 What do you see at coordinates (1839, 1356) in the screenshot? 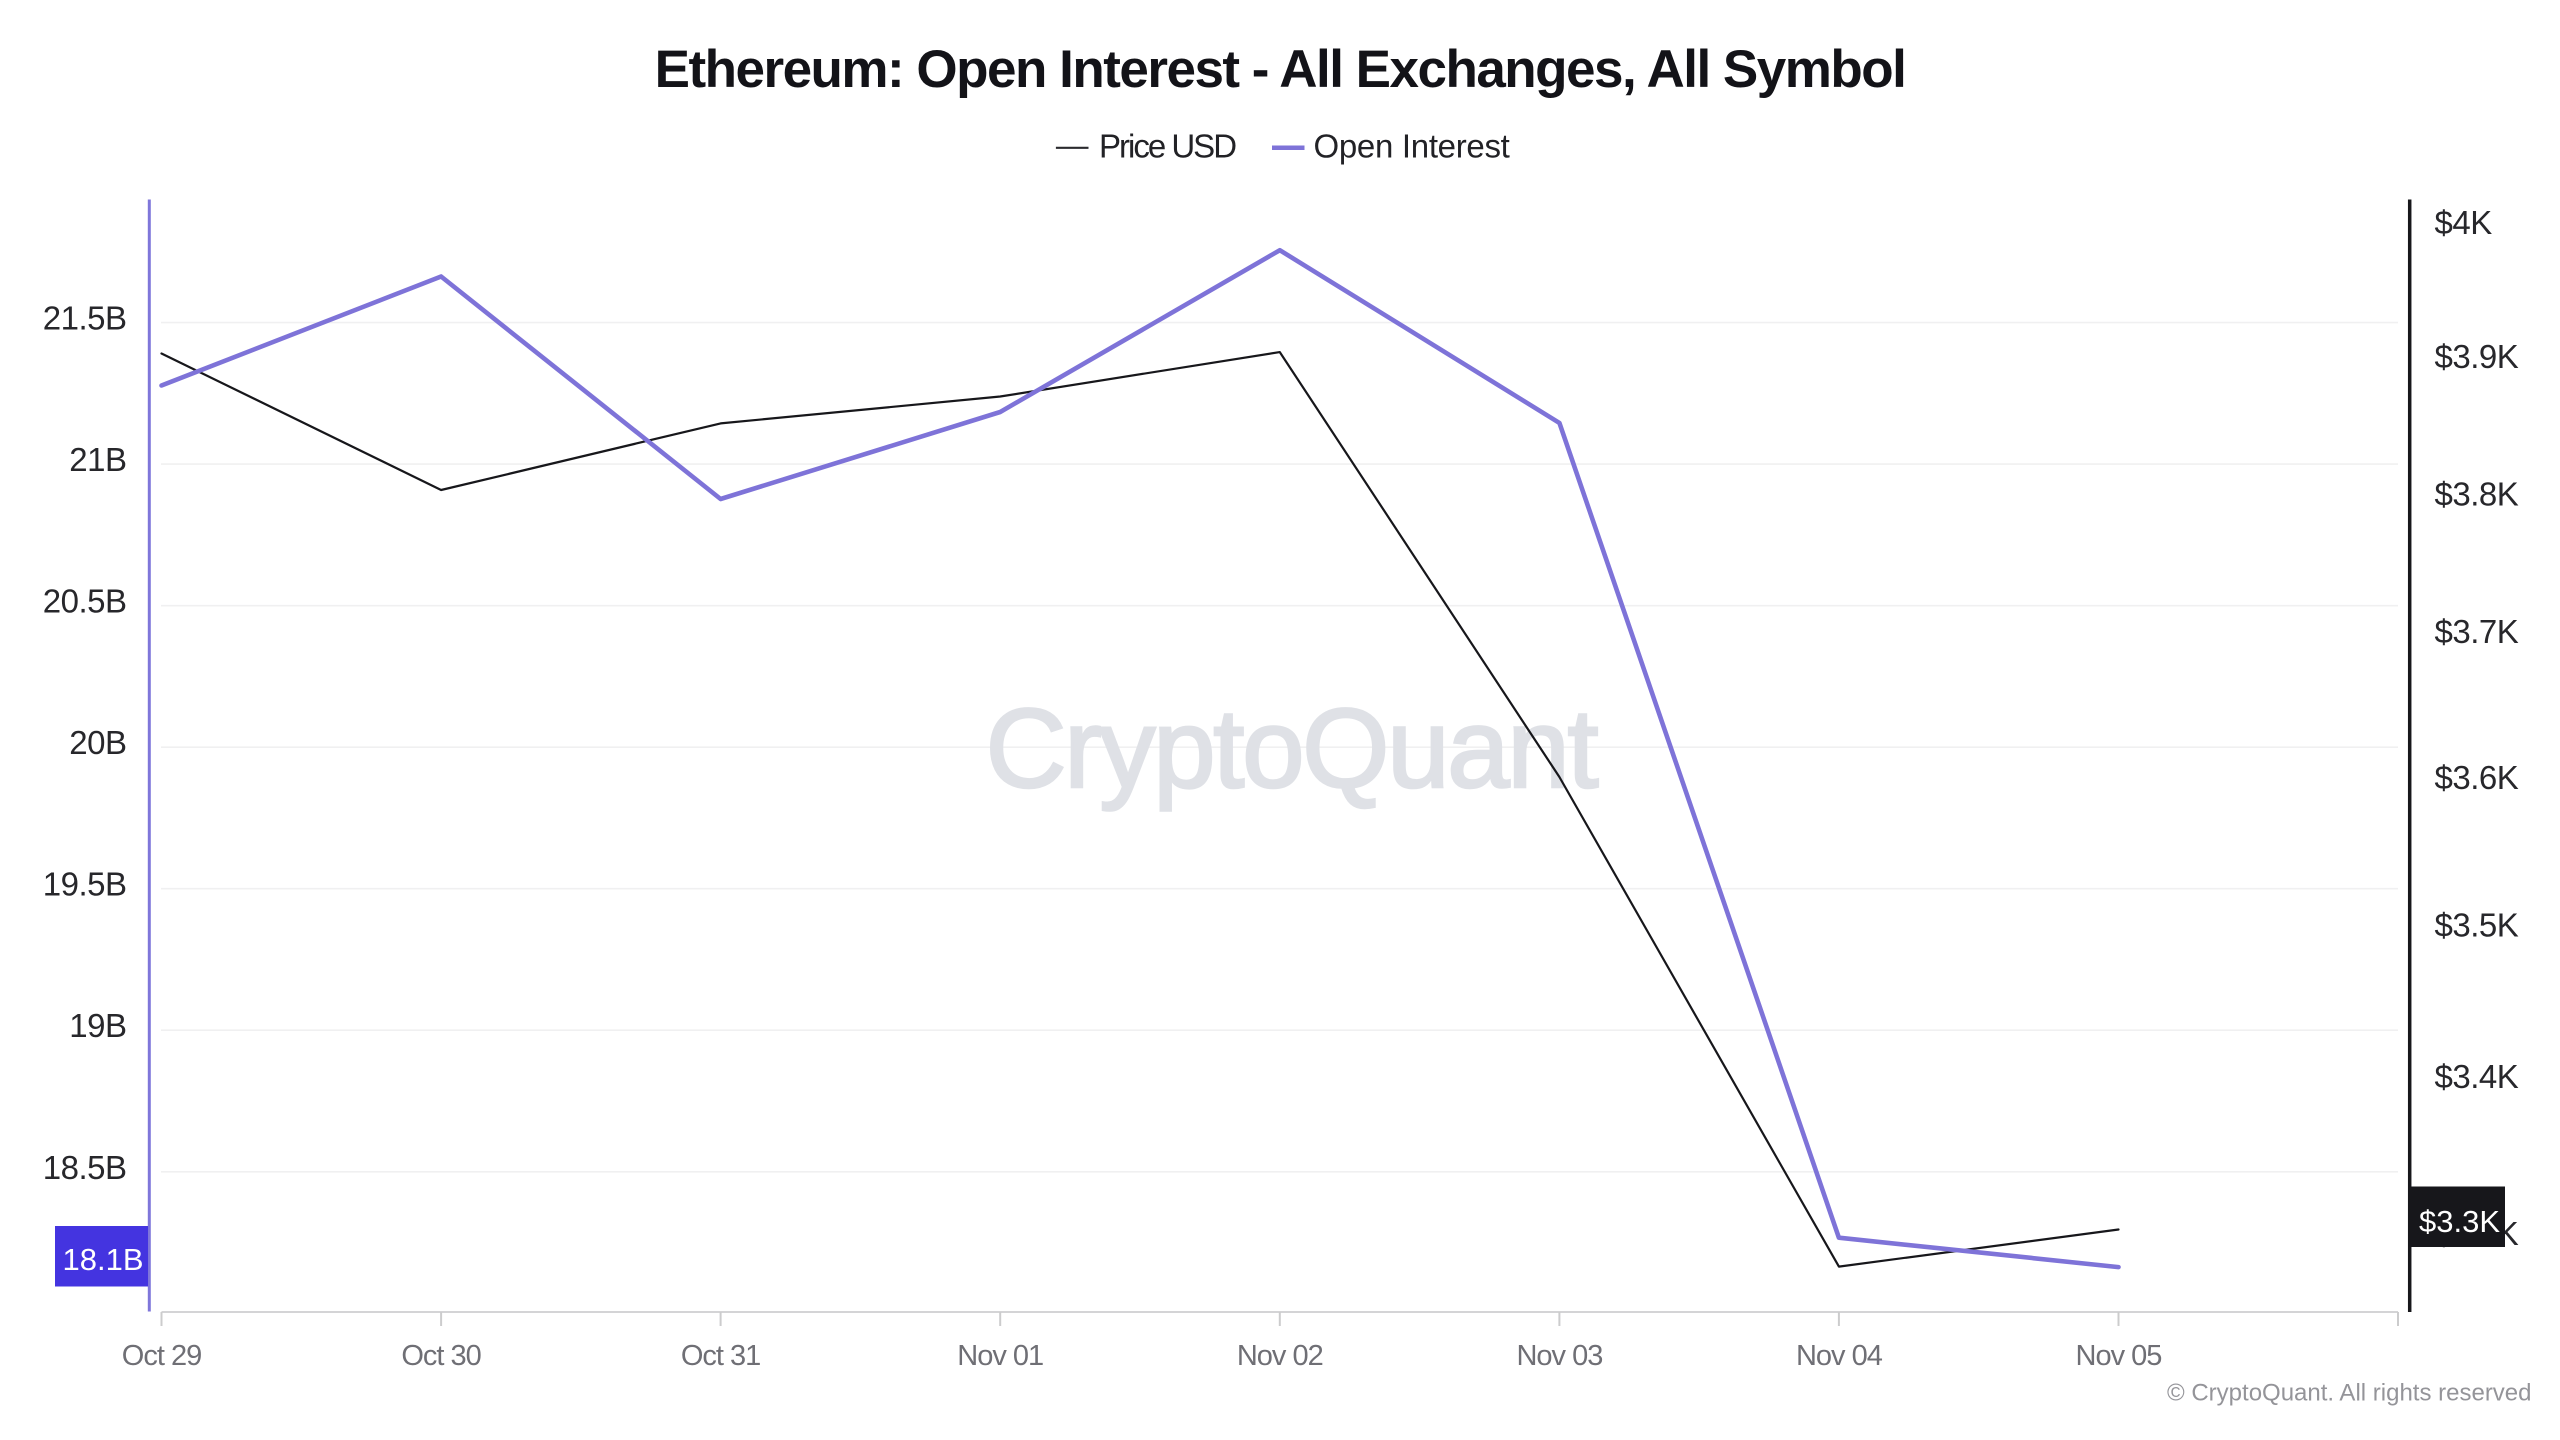
I see `svg-text: Nov 04` at bounding box center [1839, 1356].